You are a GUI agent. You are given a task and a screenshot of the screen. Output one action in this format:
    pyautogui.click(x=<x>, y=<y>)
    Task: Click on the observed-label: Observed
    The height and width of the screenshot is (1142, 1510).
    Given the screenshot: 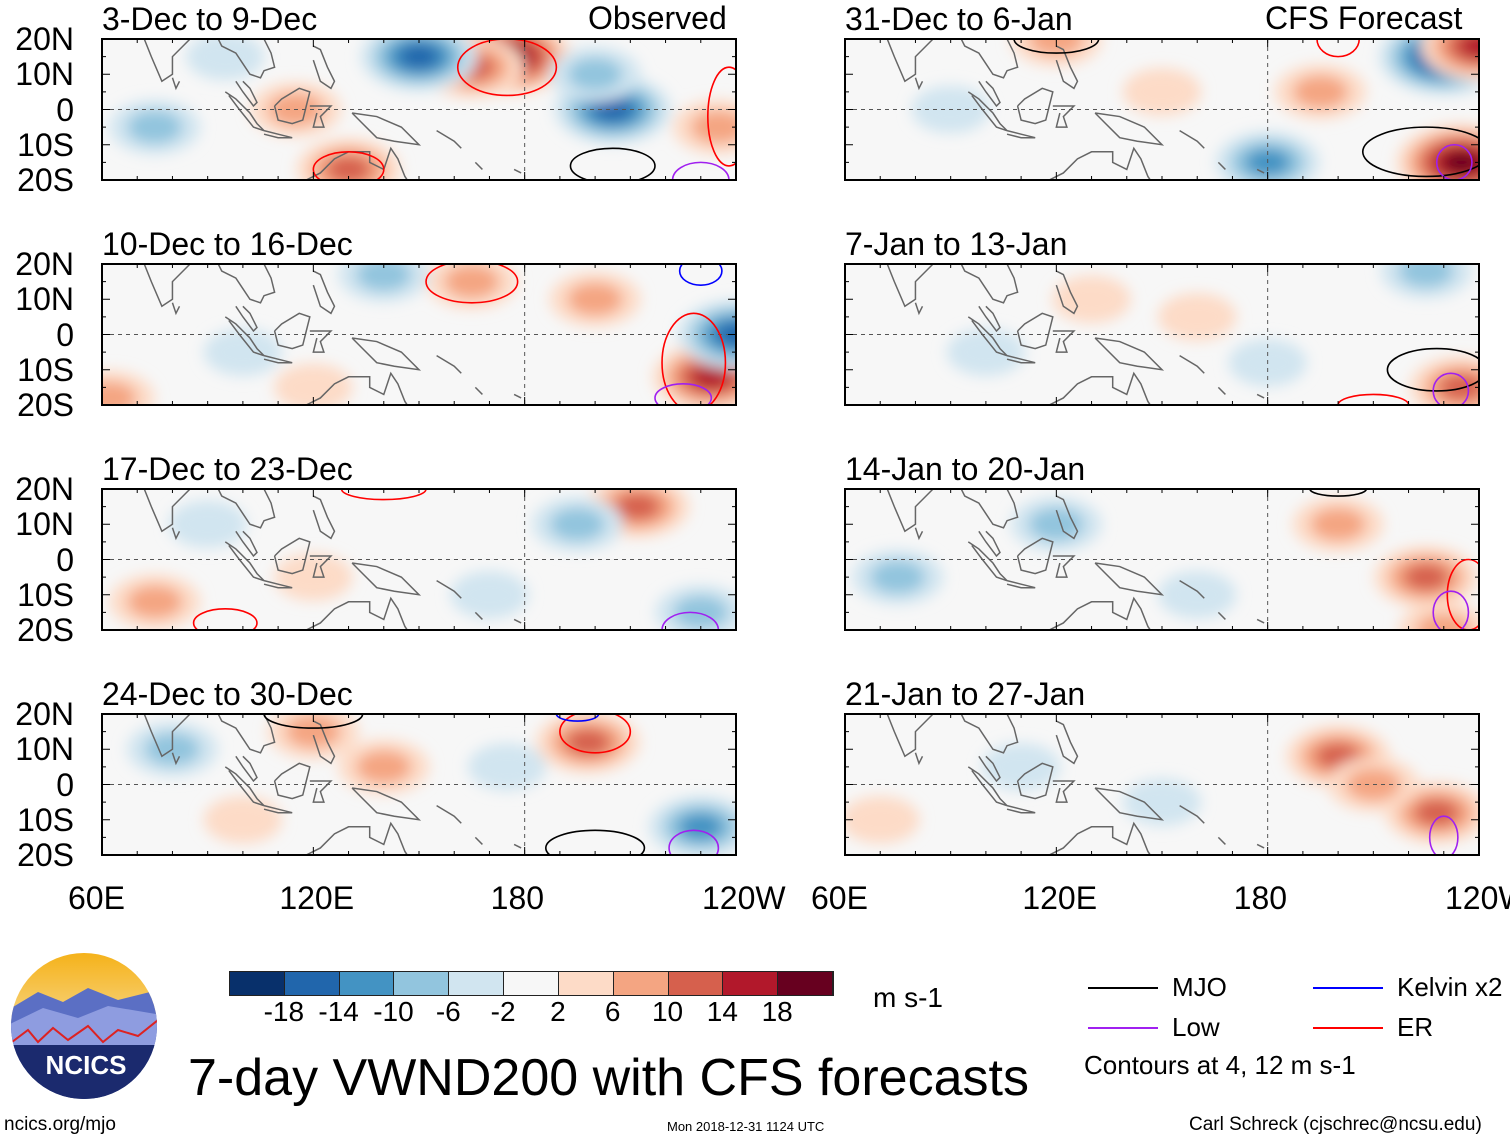 What is the action you would take?
    pyautogui.click(x=657, y=18)
    